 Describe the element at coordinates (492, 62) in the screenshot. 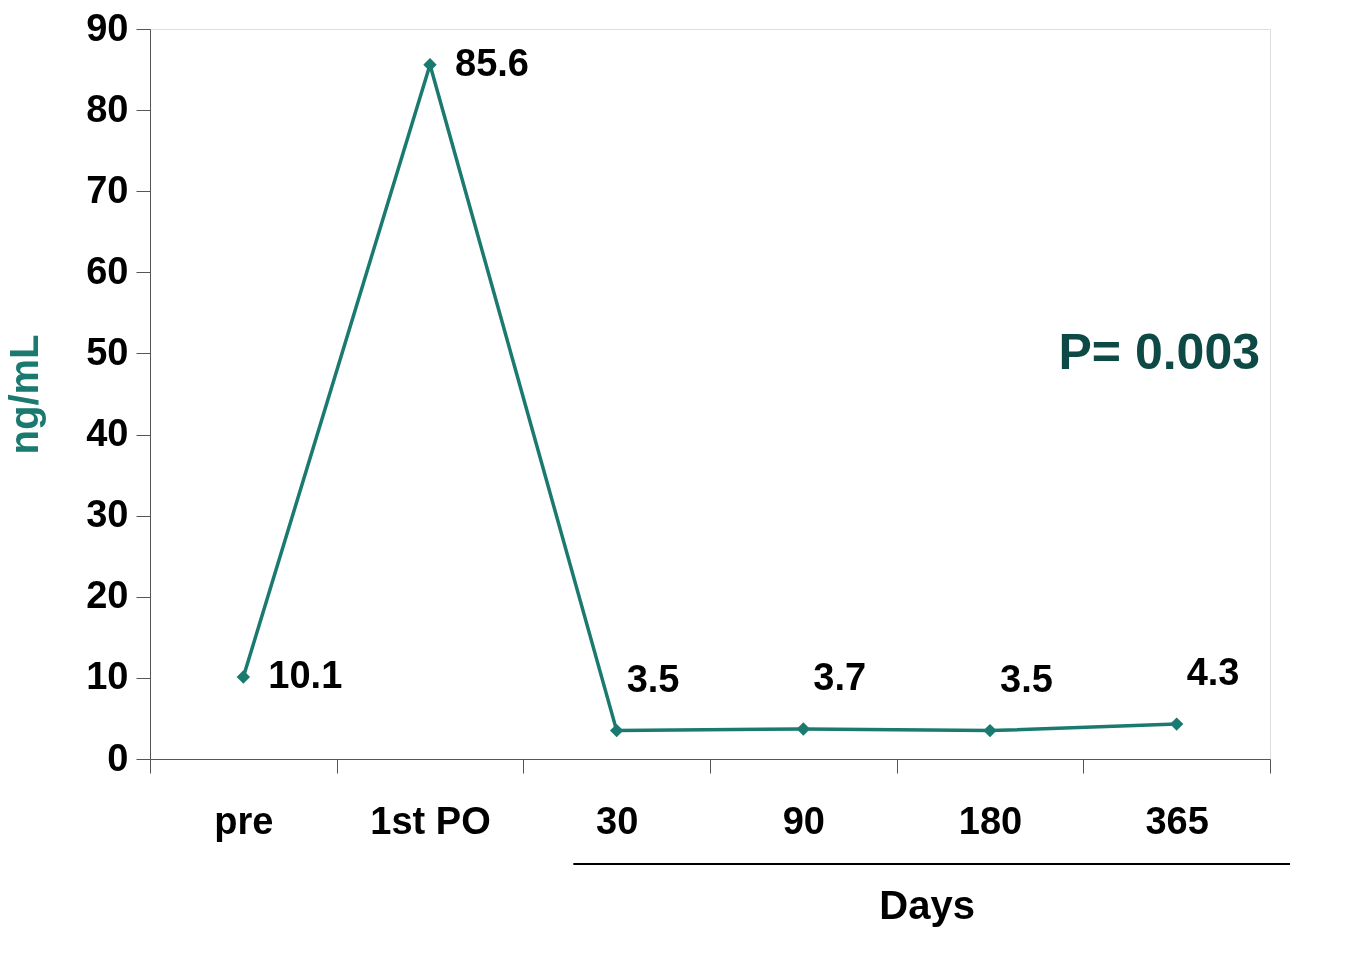

I see `data-label: 85.6` at that location.